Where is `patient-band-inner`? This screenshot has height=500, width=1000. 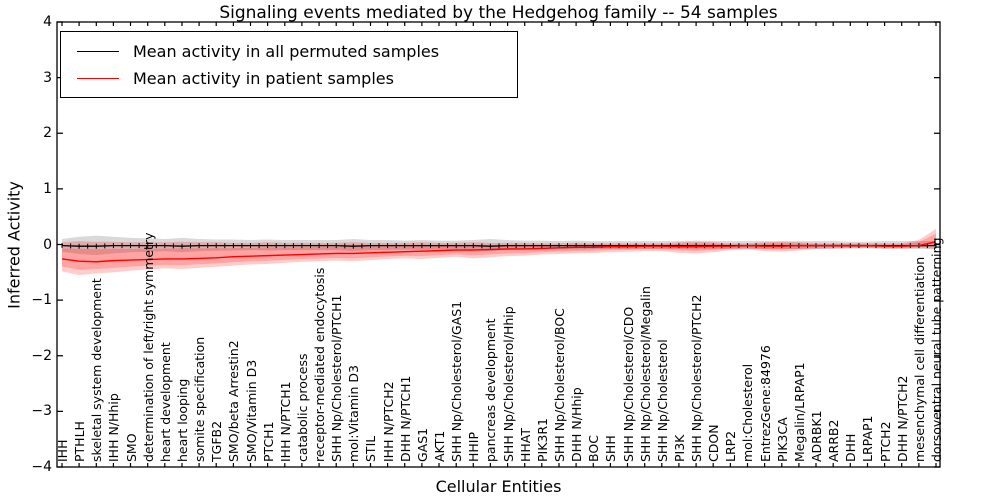
patient-band-inner is located at coordinates (499, 251).